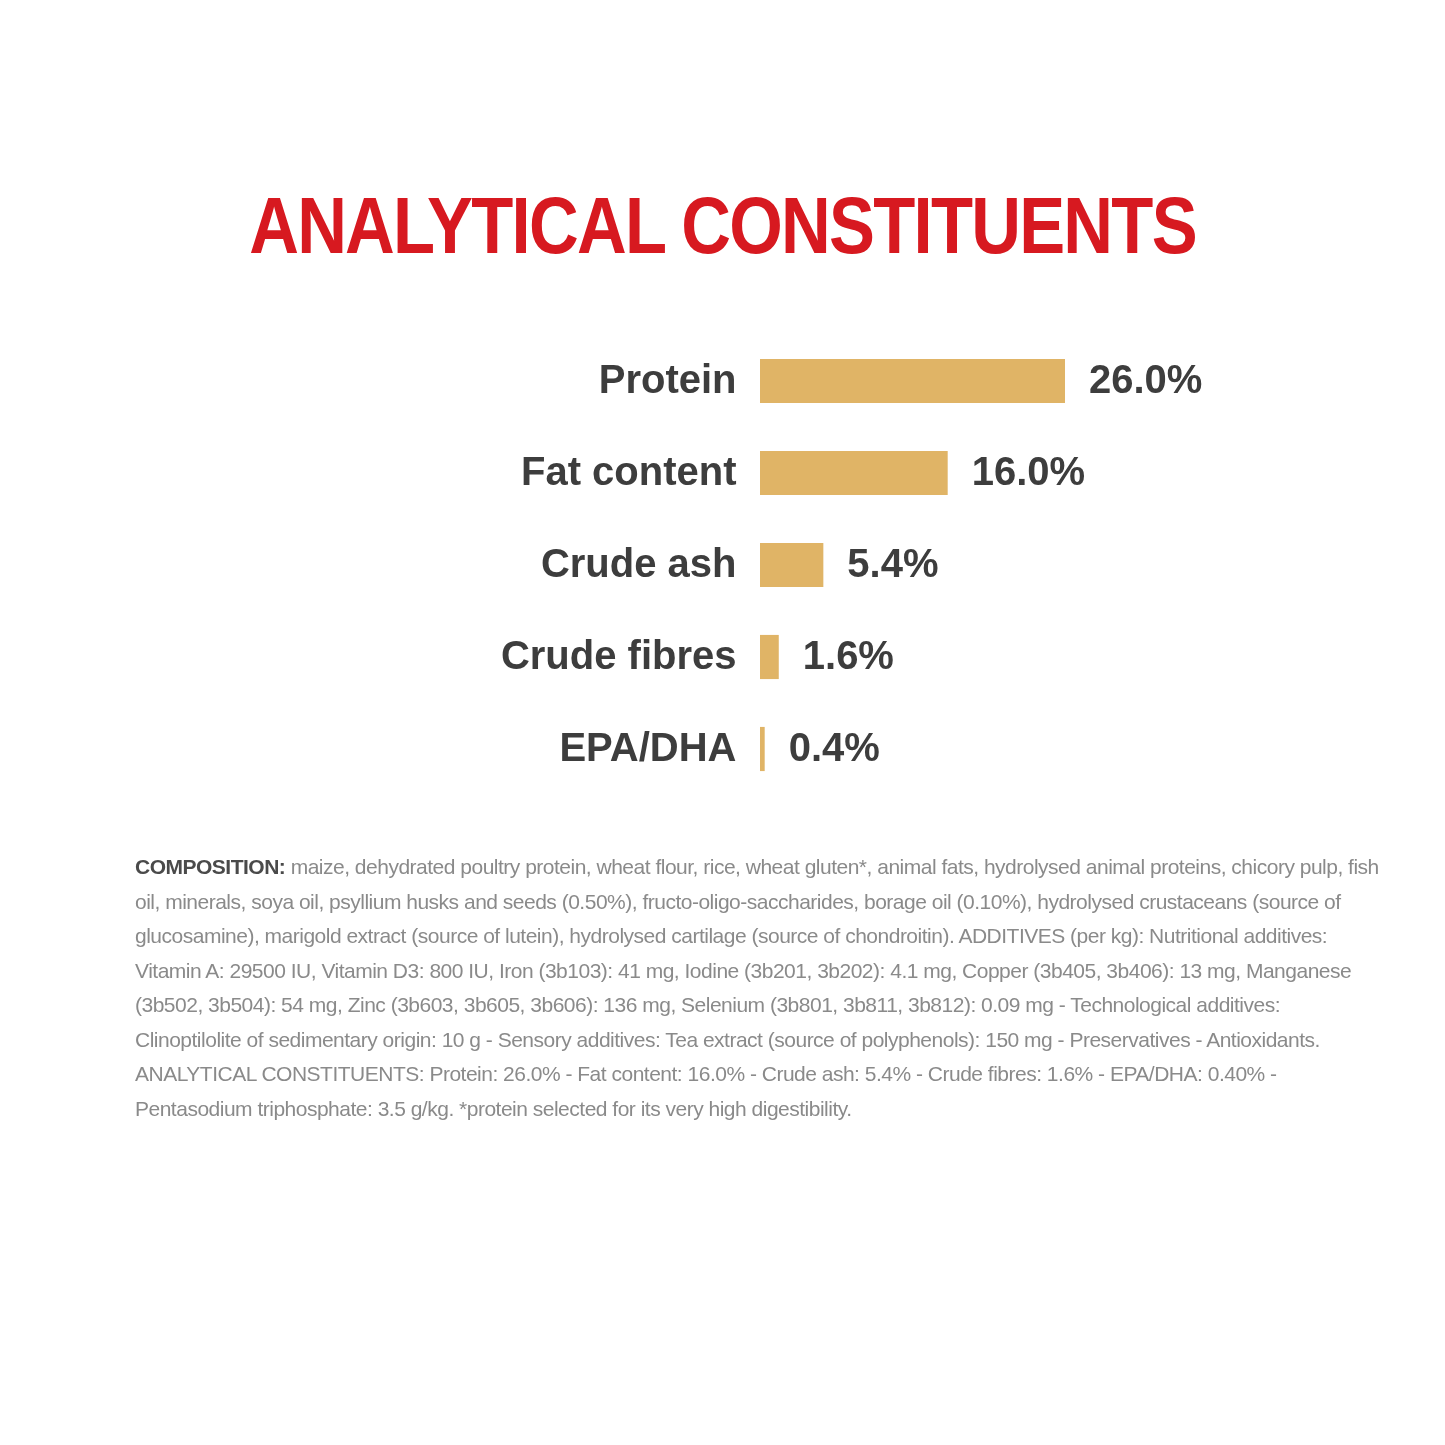 Image resolution: width=1445 pixels, height=1445 pixels. Describe the element at coordinates (893, 563) in the screenshot. I see `data-label: 5.4%` at that location.